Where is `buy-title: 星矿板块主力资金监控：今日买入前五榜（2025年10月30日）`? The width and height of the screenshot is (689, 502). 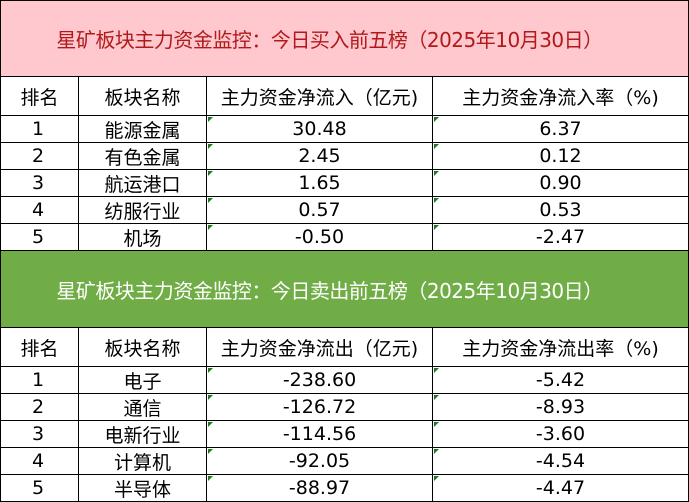 buy-title: 星矿板块主力资金监控：今日买入前五榜（2025年10月30日） is located at coordinates (329, 40).